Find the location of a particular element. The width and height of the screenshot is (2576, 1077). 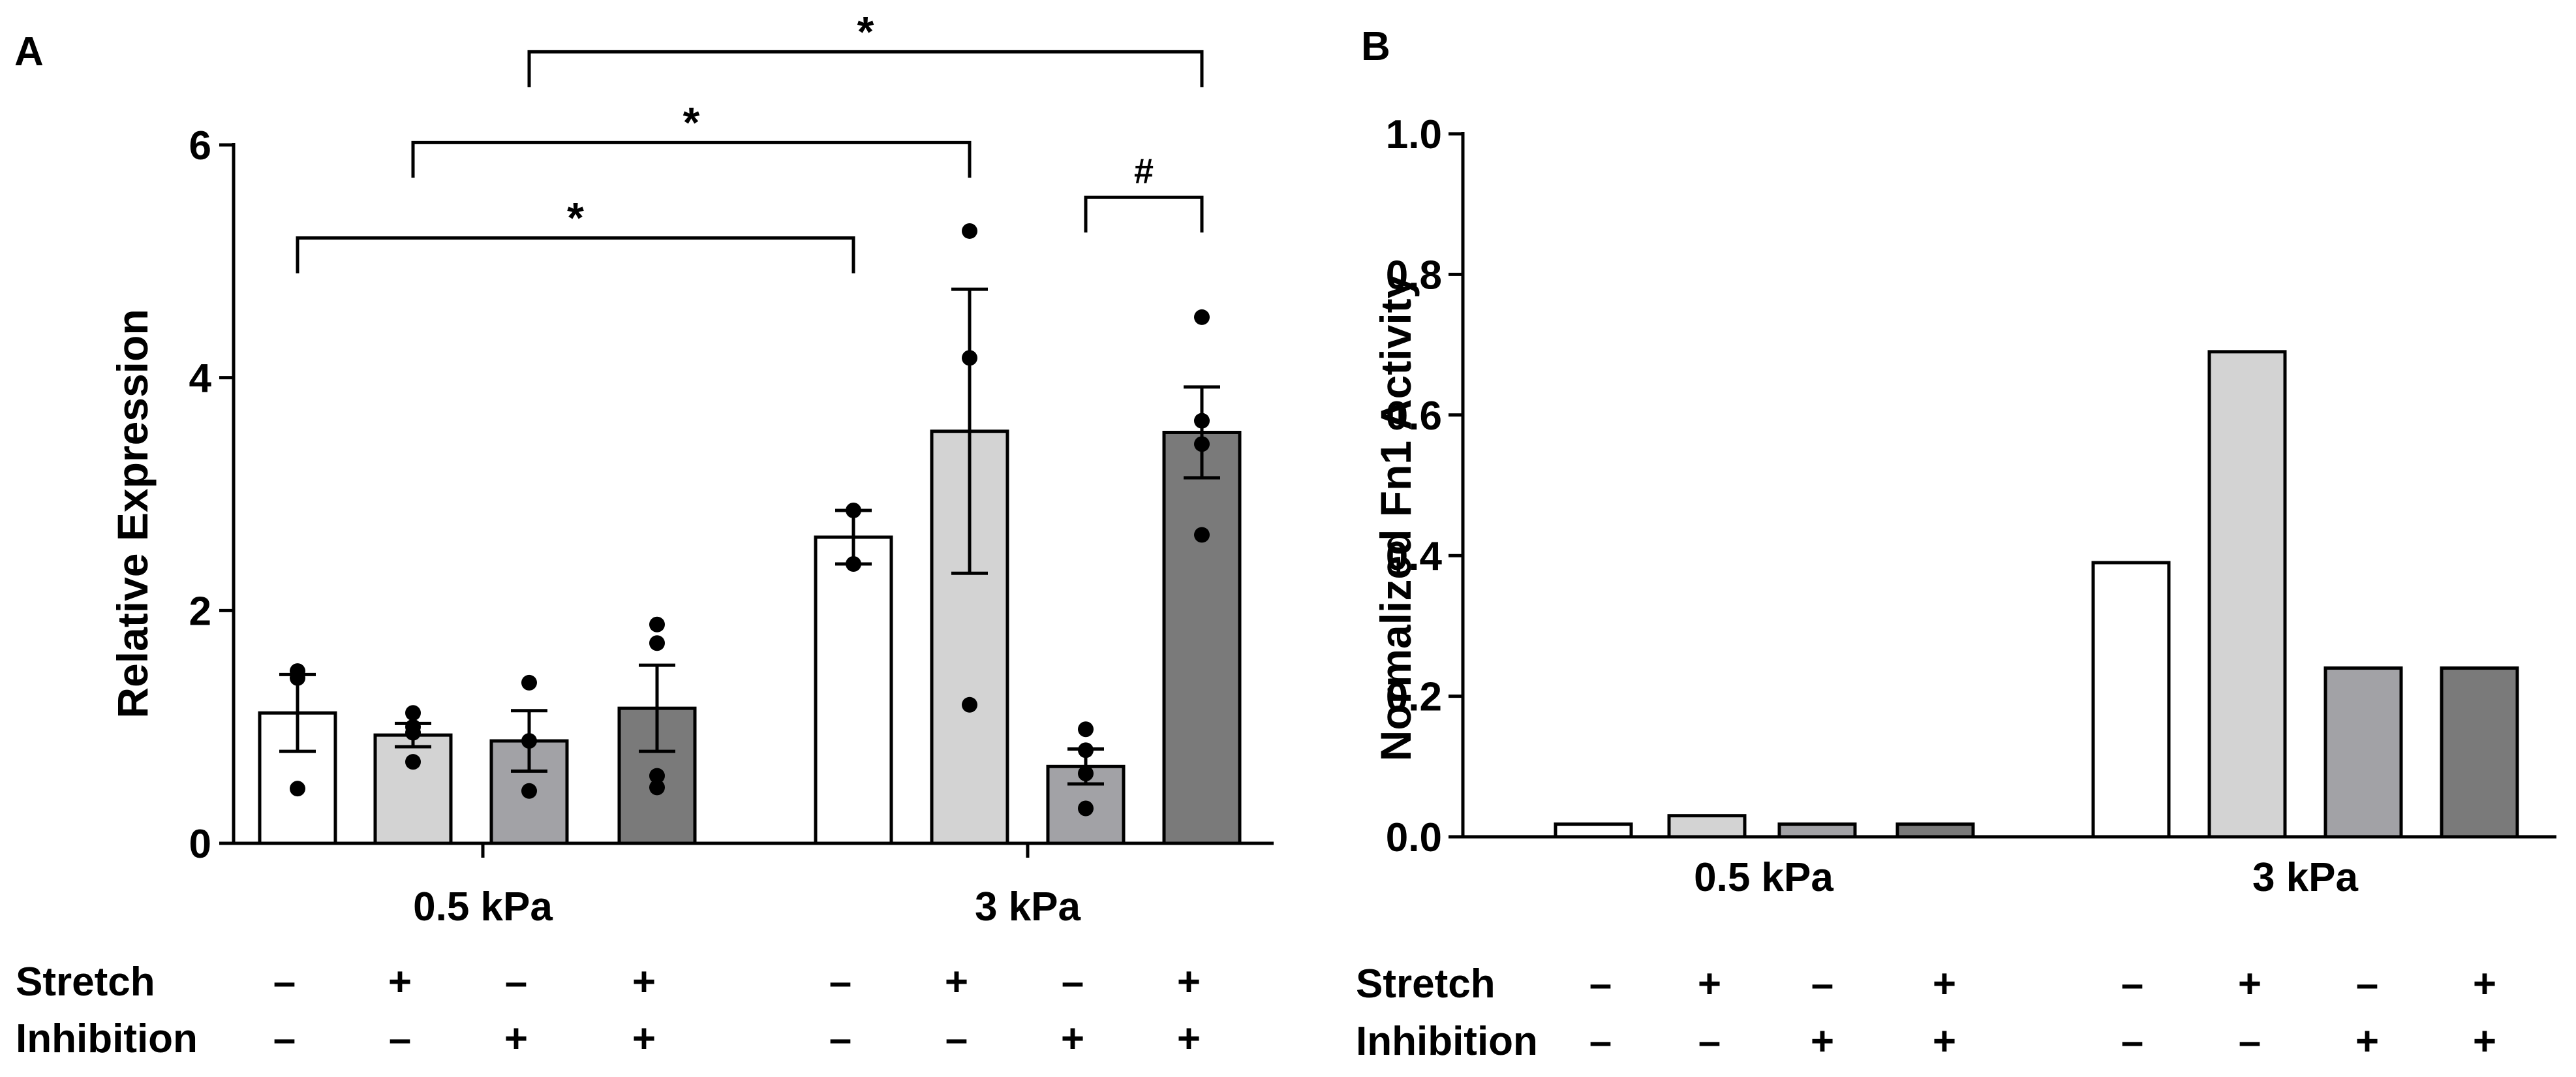

y-axis-label: Normalized Fn1 Activity is located at coordinates (1396, 517).